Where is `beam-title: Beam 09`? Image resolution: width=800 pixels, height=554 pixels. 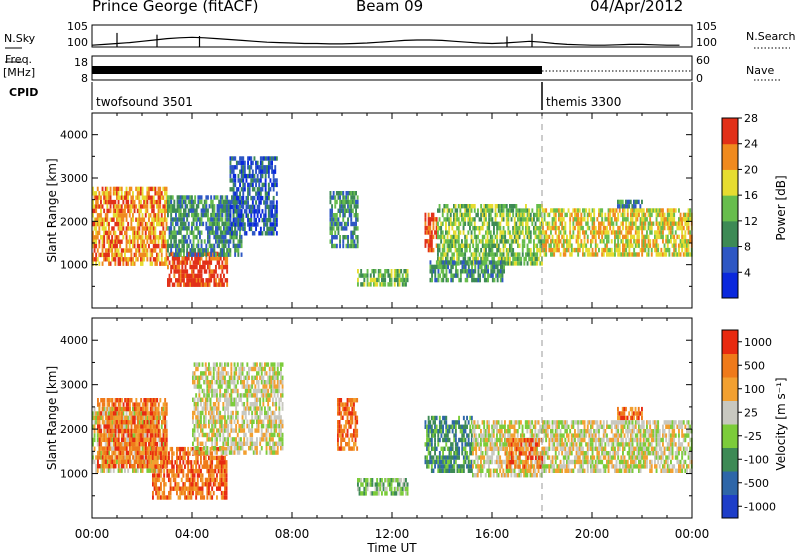
beam-title: Beam 09 is located at coordinates (390, 7).